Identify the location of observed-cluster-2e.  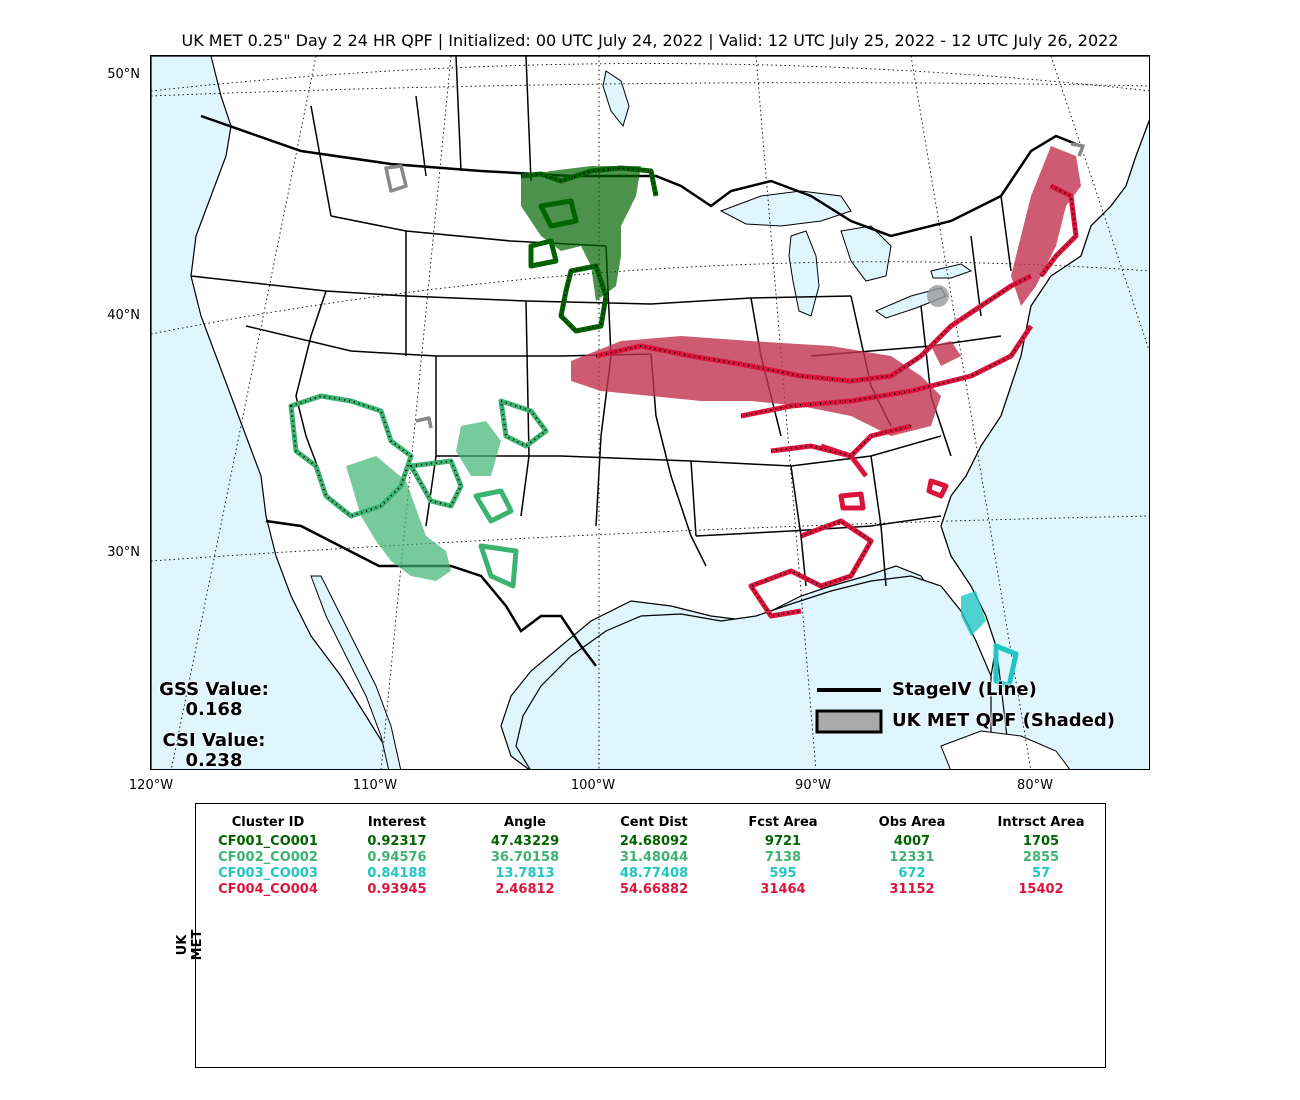
(498, 566).